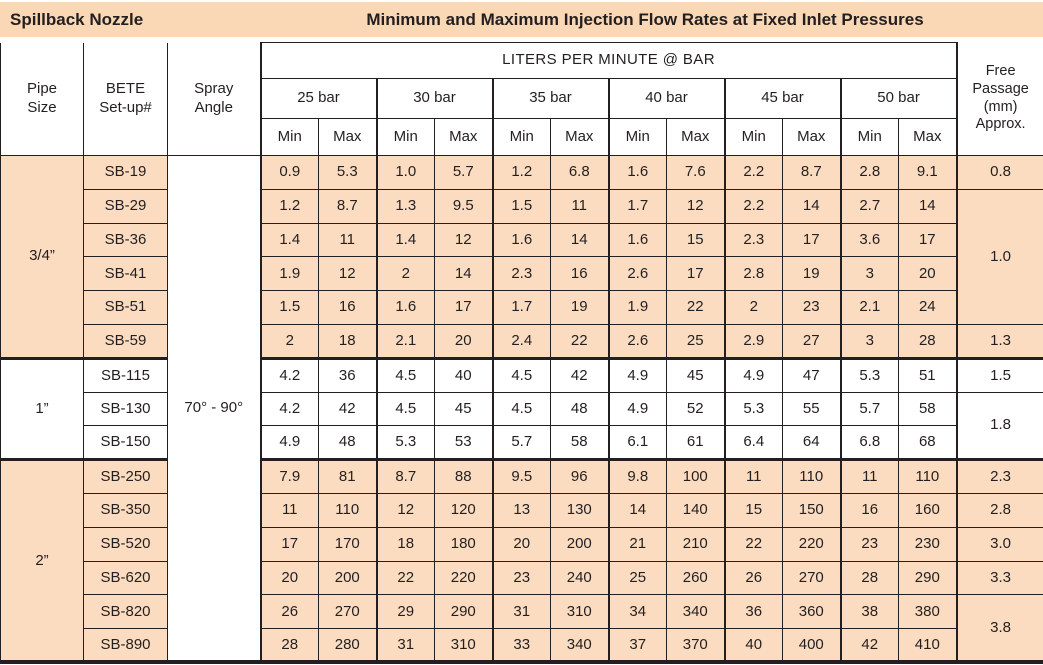 The height and width of the screenshot is (665, 1043). Describe the element at coordinates (637, 374) in the screenshot. I see `flow-cell: 4.9` at that location.